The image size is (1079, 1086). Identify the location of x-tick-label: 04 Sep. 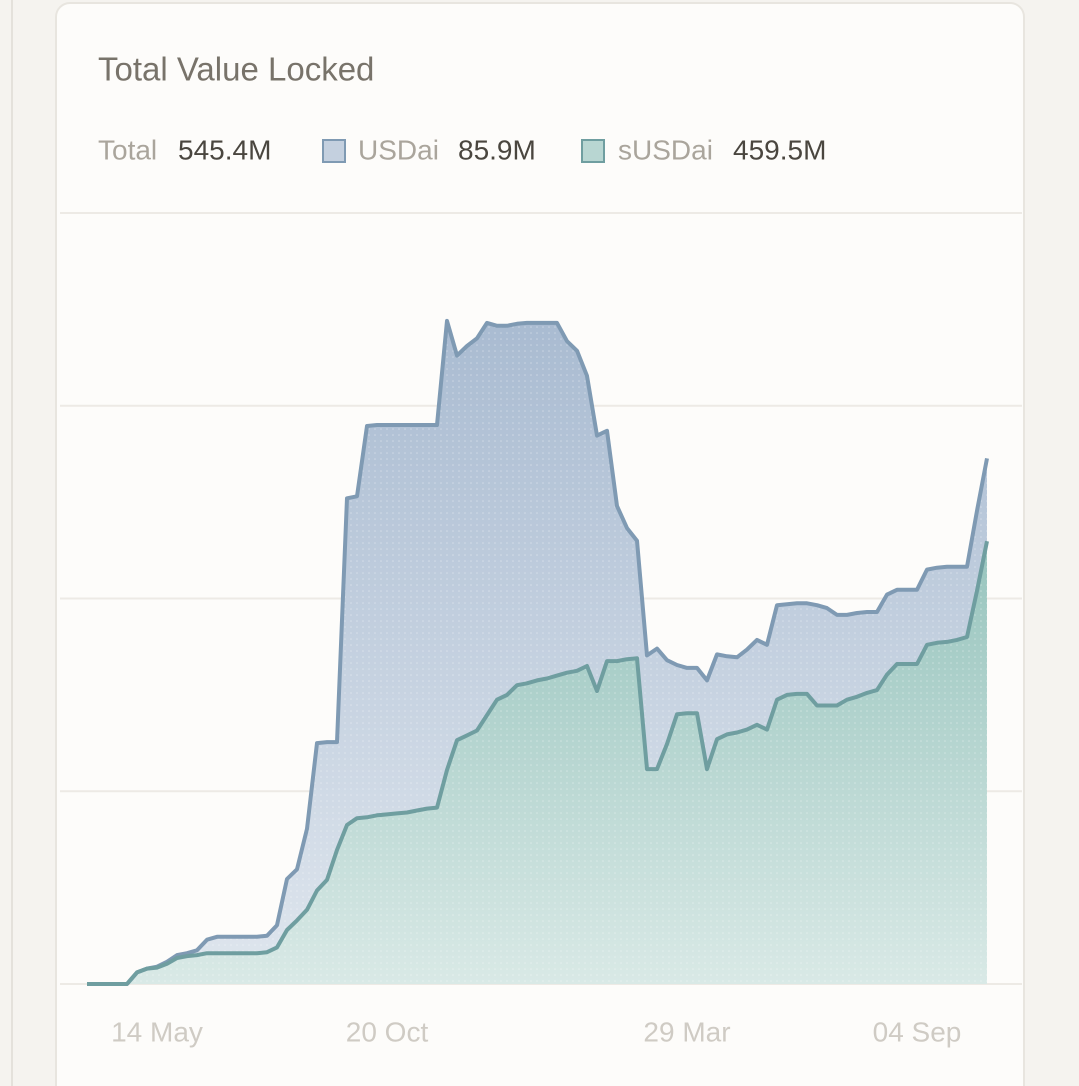
(917, 1031).